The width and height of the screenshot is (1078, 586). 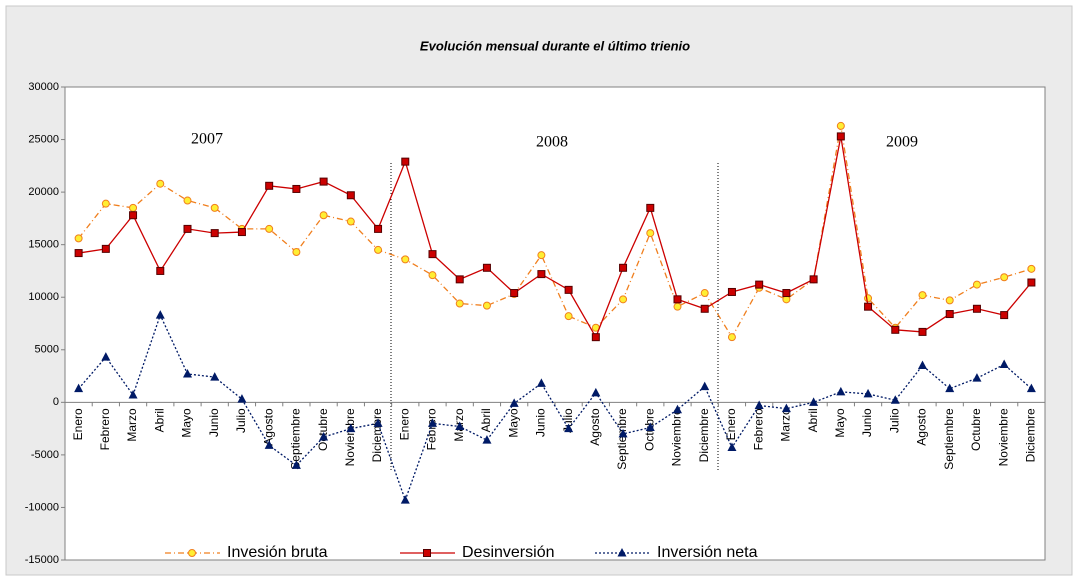 What do you see at coordinates (902, 142) in the screenshot?
I see `year-annotation: 2009` at bounding box center [902, 142].